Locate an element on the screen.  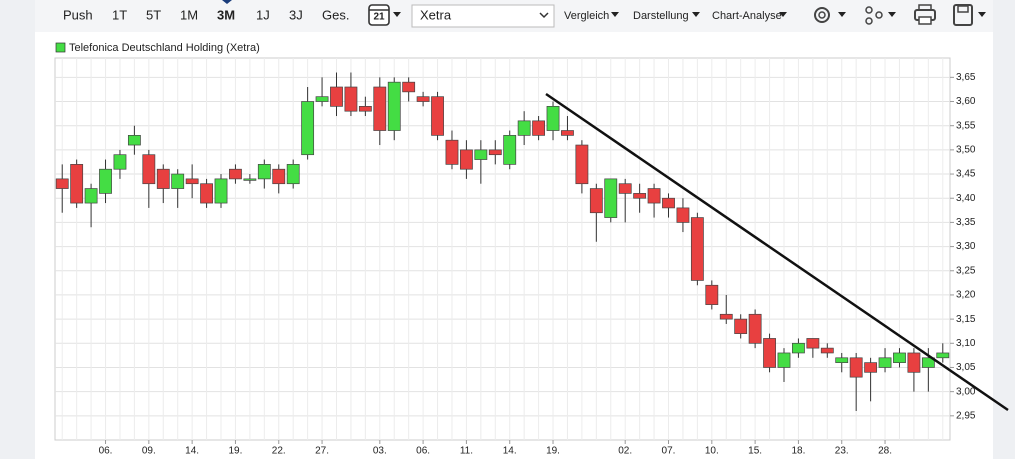
calendar-button: 21 is located at coordinates (384, 15).